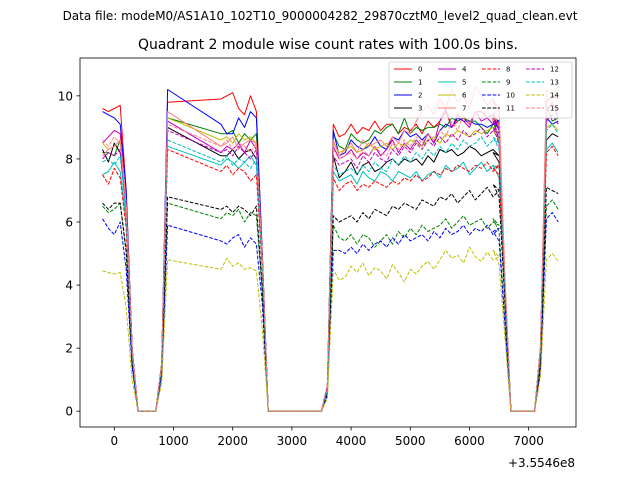 The image size is (640, 480). I want to click on legend-label-15: 15, so click(554, 109).